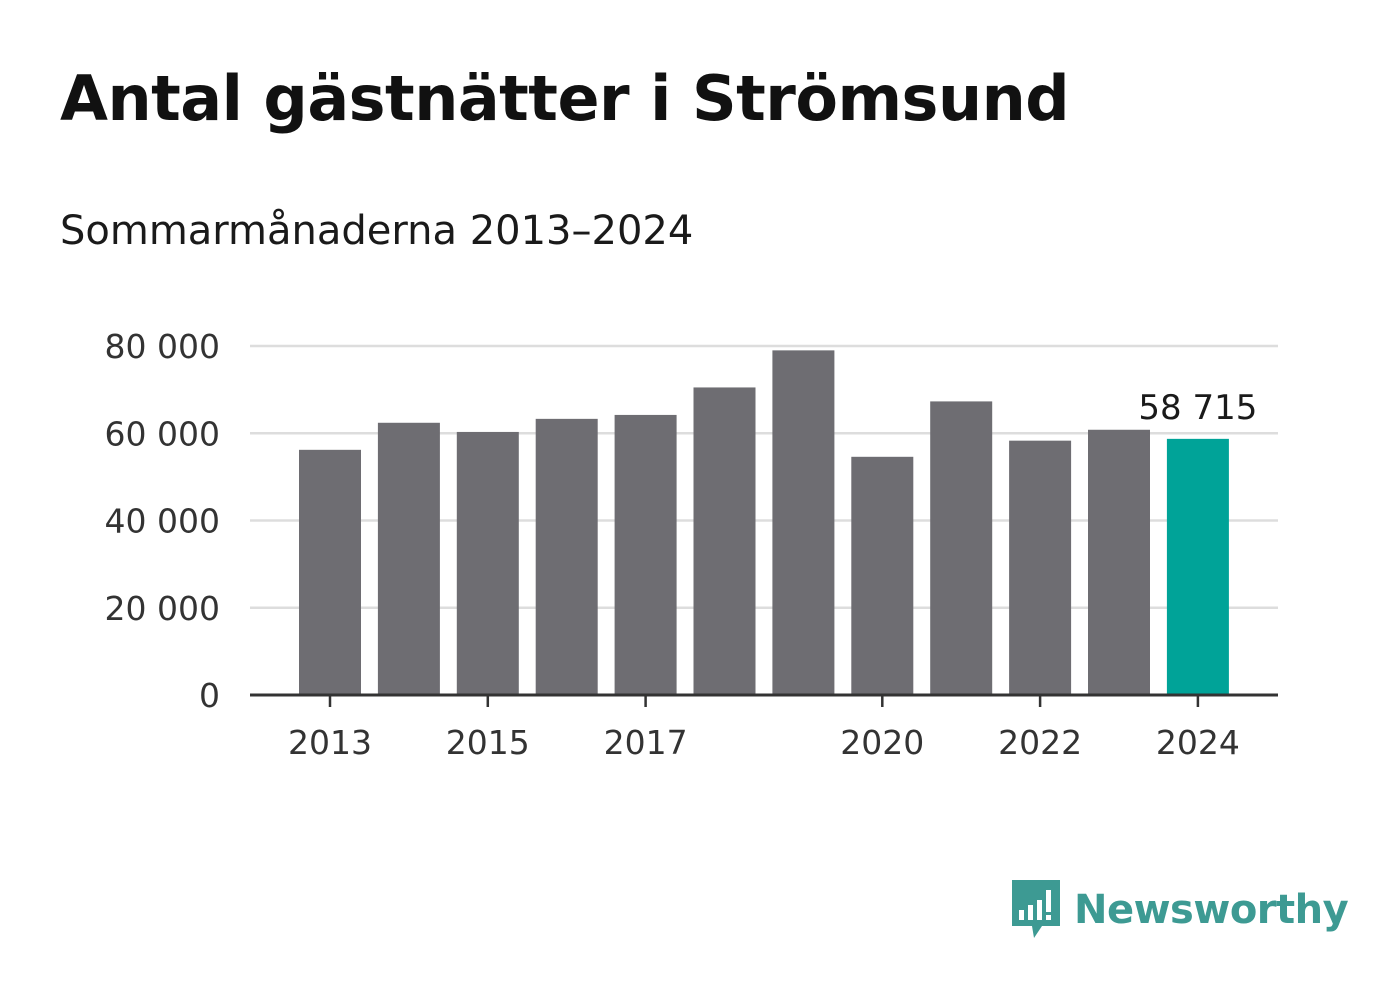 Image resolution: width=1382 pixels, height=999 pixels. Describe the element at coordinates (162, 608) in the screenshot. I see `y-tick-label: 20 000` at that location.